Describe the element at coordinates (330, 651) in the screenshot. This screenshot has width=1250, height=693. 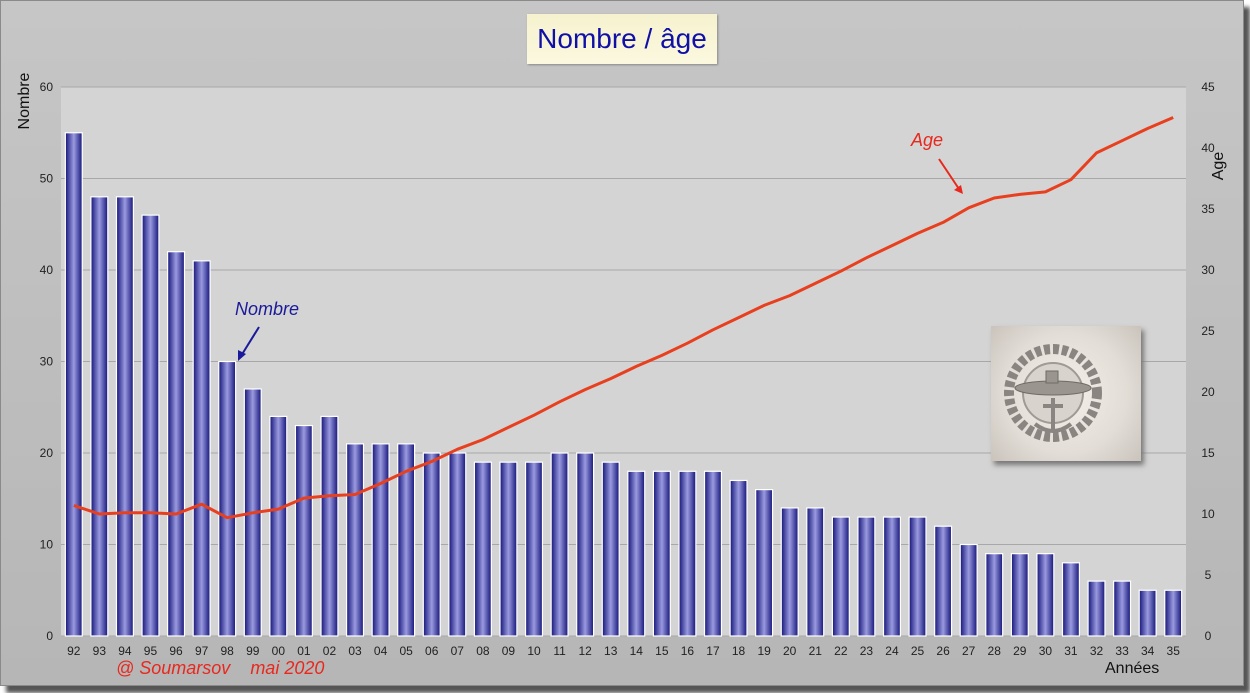
I see `x-tick-label: 02` at that location.